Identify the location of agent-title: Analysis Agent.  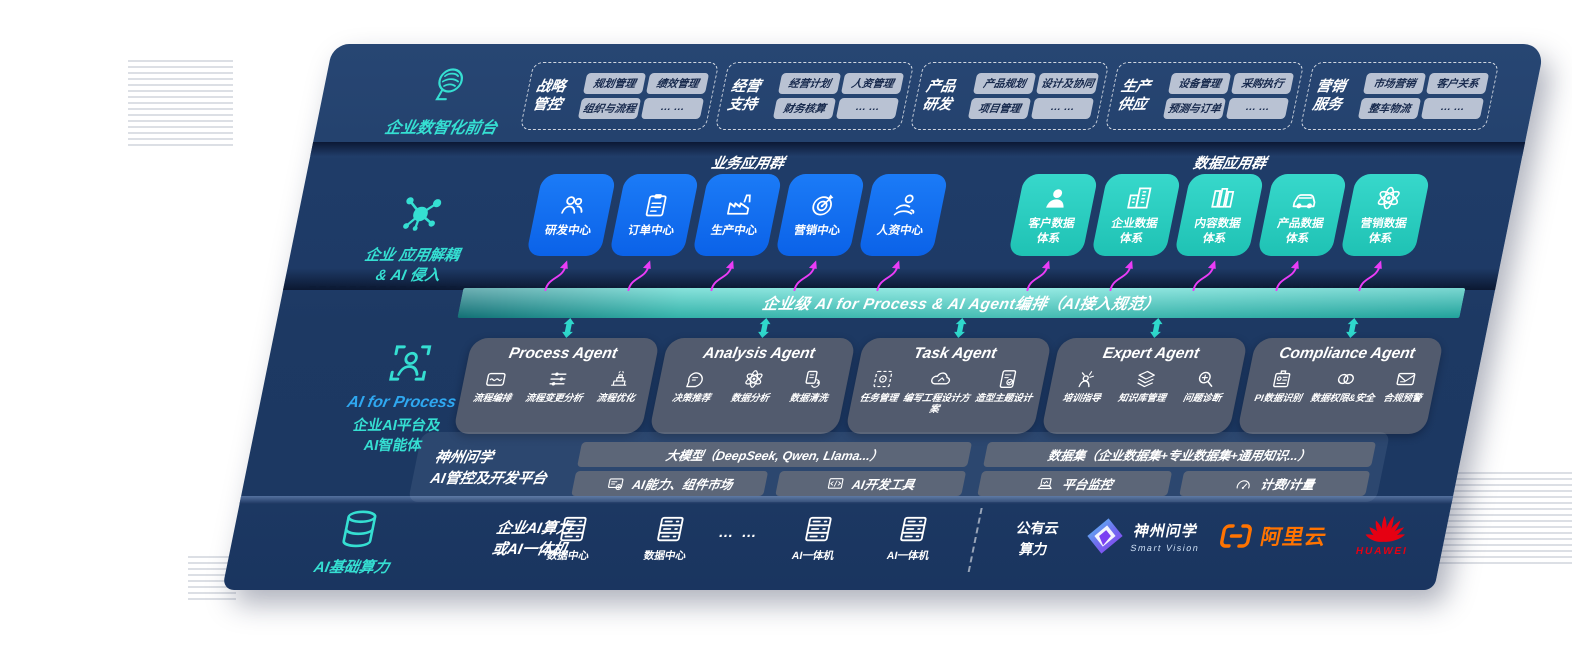
(759, 353).